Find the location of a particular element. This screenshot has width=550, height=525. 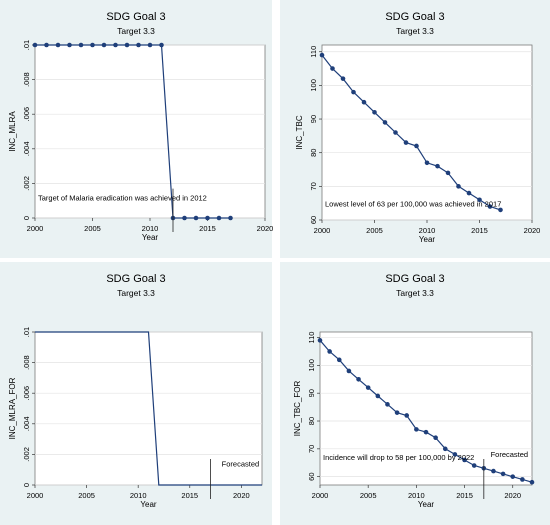

y-axis-label: INC_MLRA is located at coordinates (12, 131).